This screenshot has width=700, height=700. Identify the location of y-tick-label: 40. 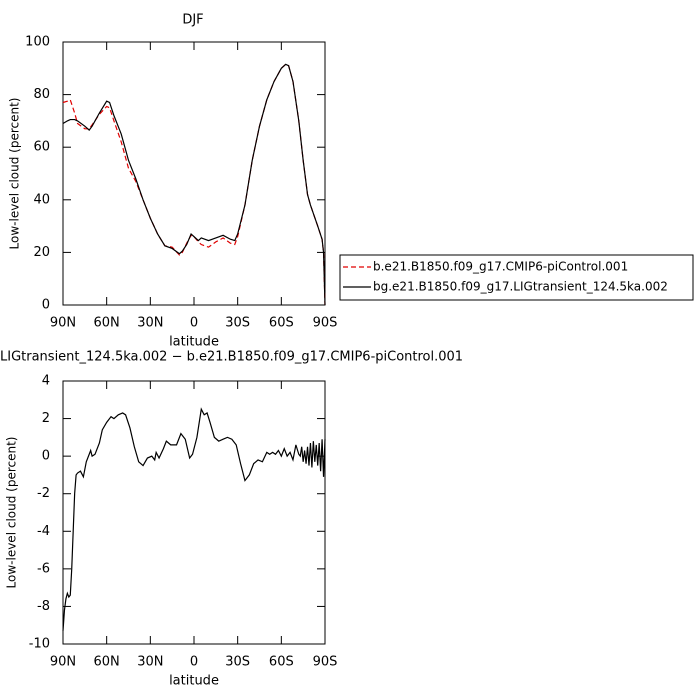
(41, 199).